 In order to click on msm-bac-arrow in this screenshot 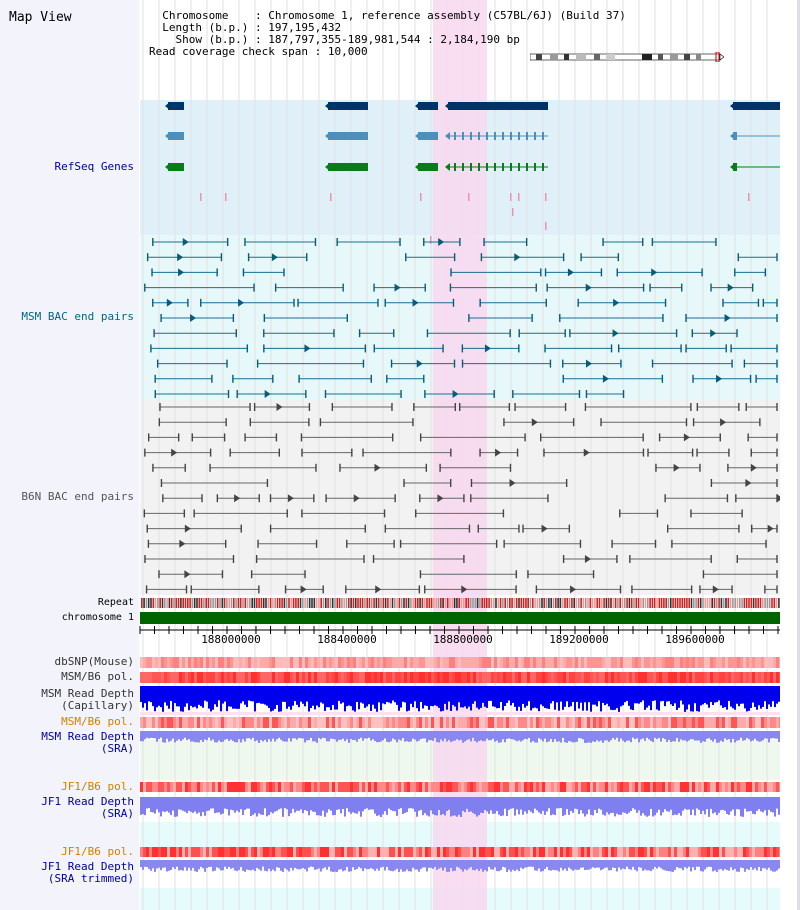, I will do `click(654, 272)`.